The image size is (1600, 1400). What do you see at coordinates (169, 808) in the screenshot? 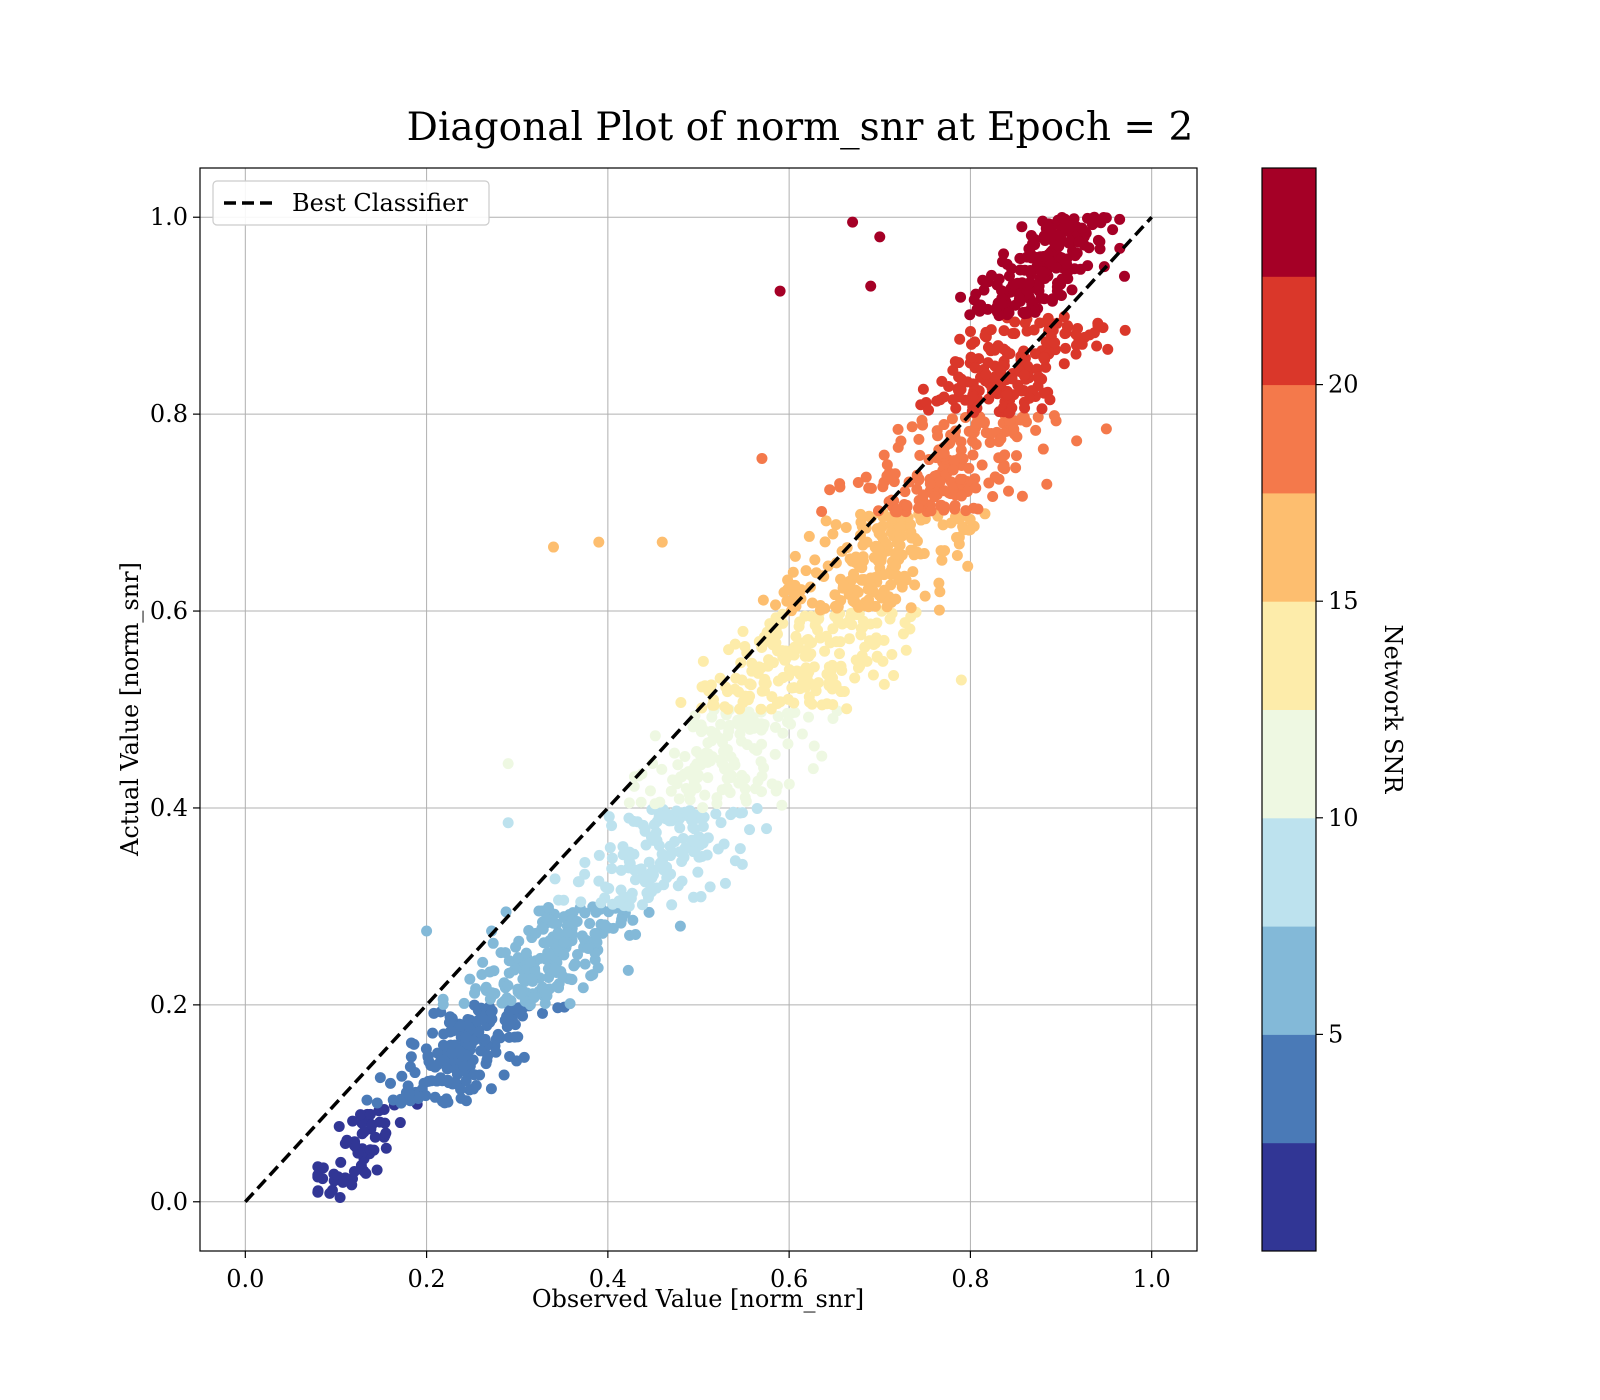
I see `y-tick-label: 0.4` at bounding box center [169, 808].